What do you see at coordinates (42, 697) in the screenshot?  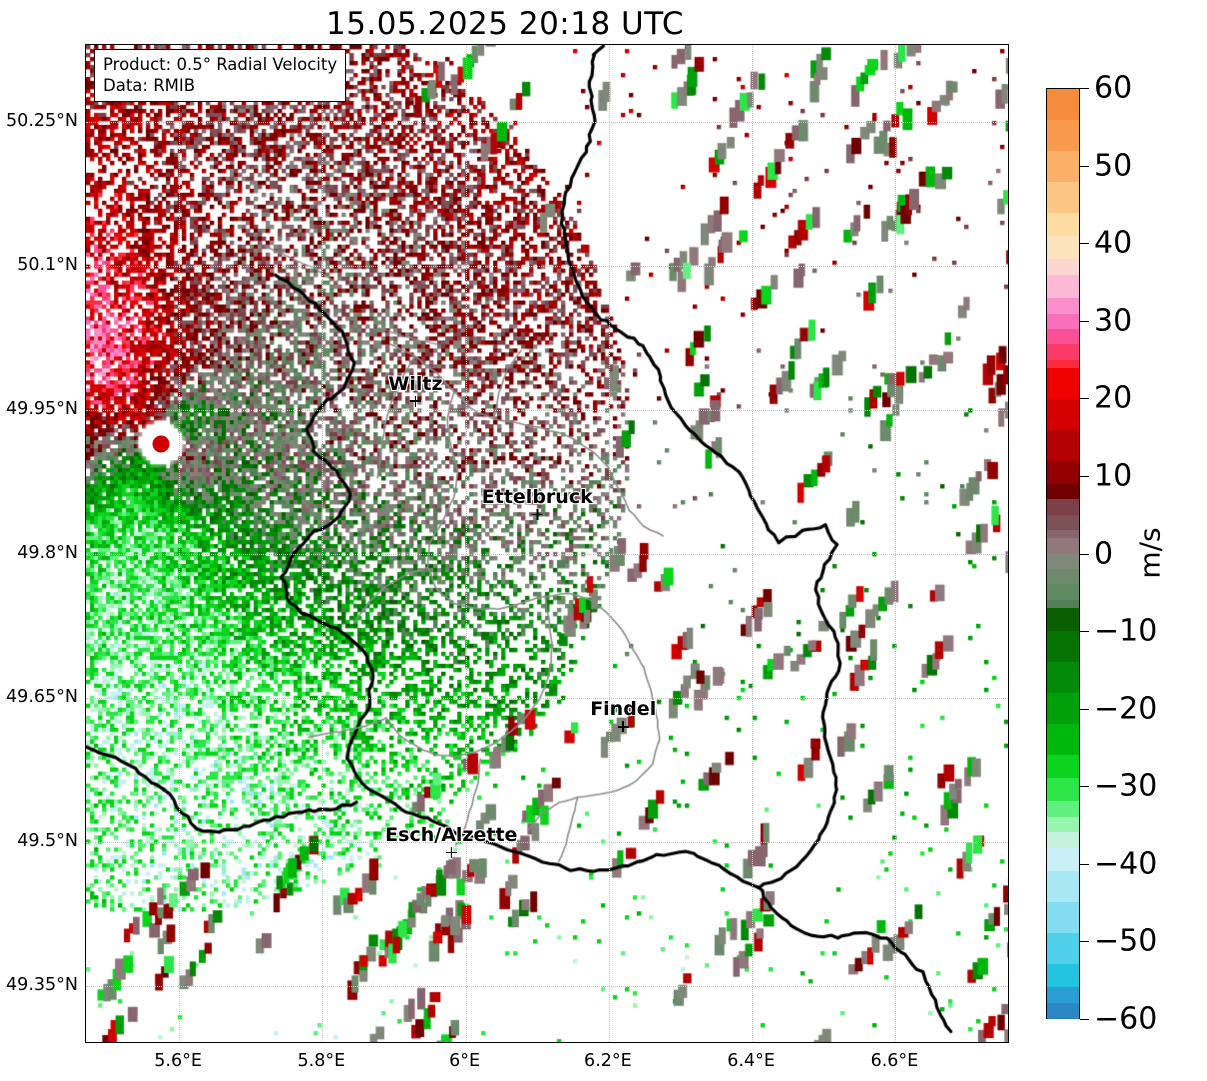 I see `y-tick-label-4: 49.65°N` at bounding box center [42, 697].